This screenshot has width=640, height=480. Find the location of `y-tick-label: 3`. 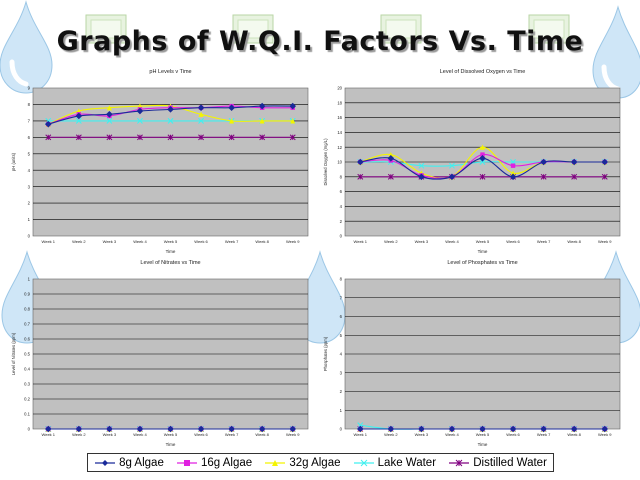

y-tick-label: 3 is located at coordinates (341, 372).